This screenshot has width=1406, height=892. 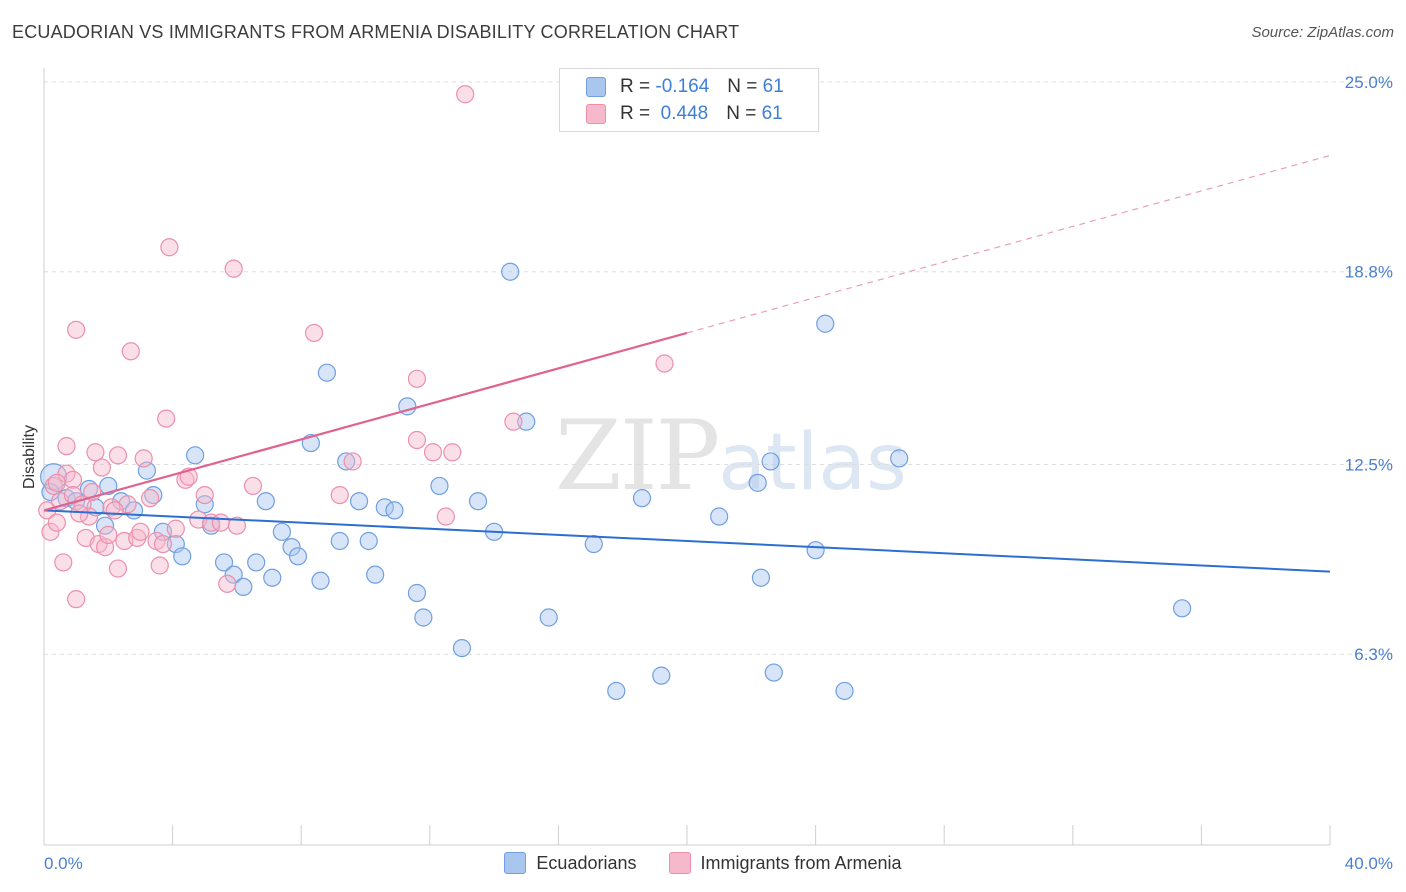 I want to click on legend-row-armenia: R = 0.448 N = 61, so click(x=684, y=114).